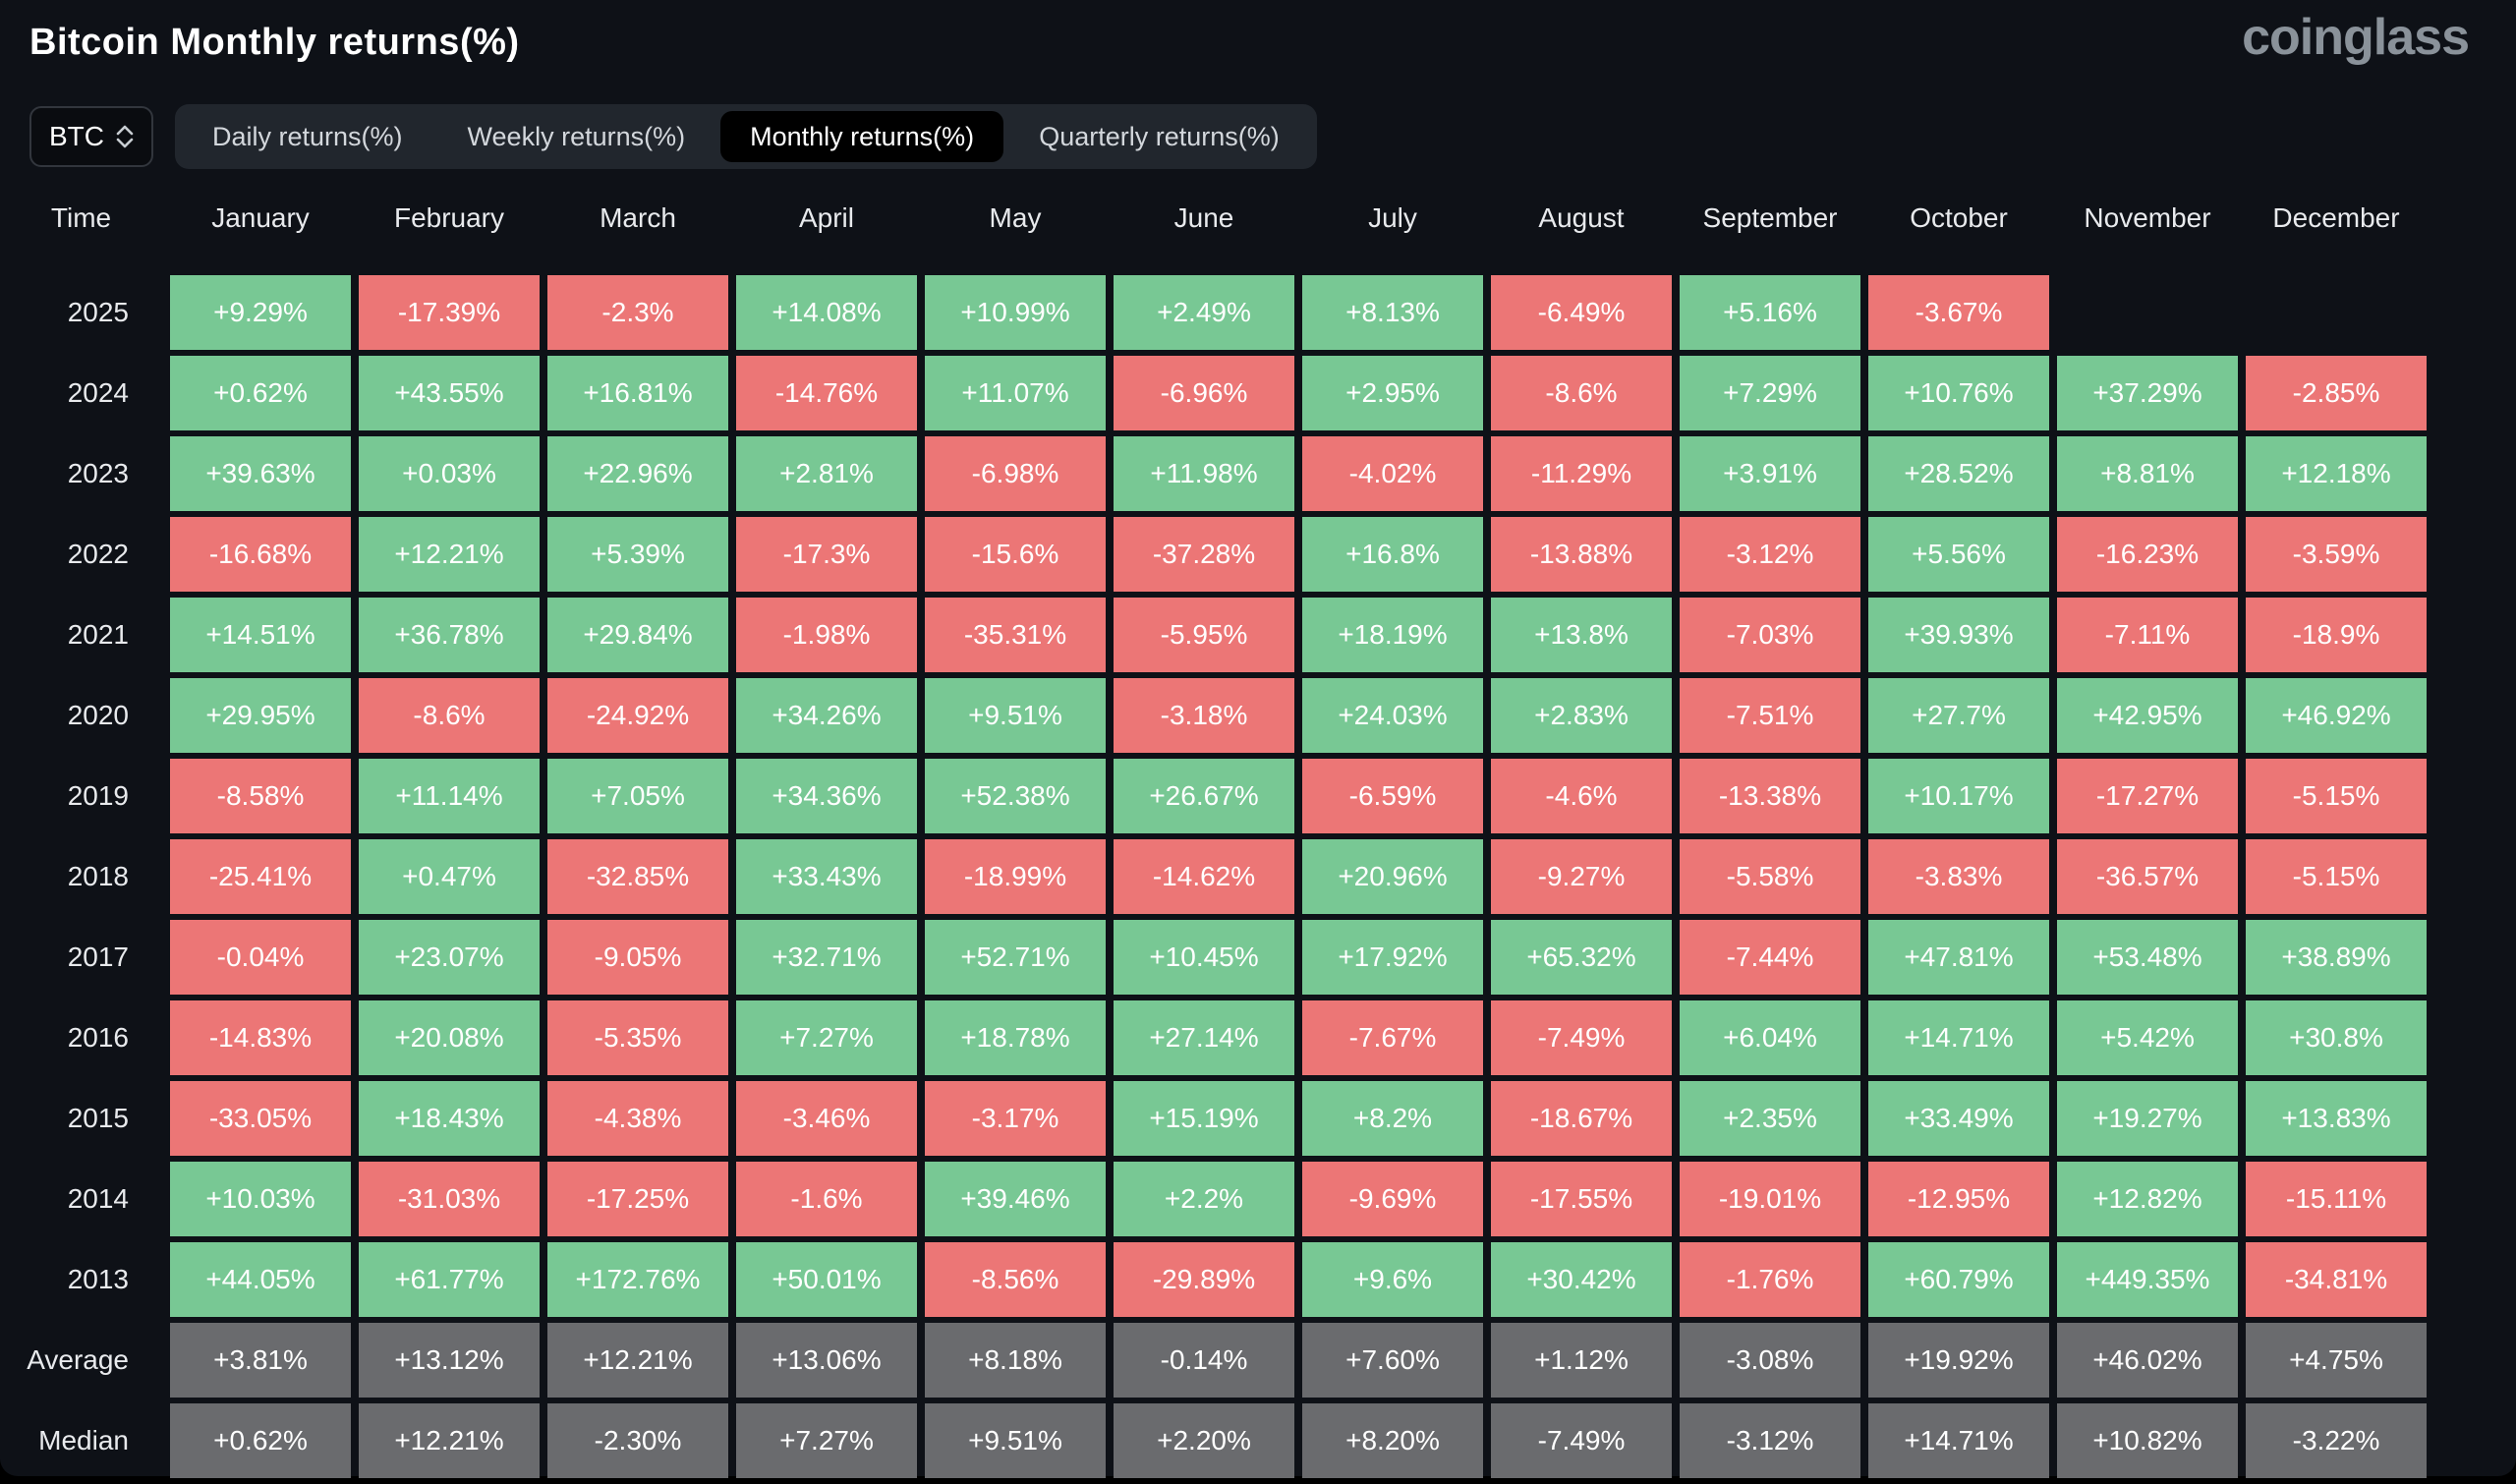  What do you see at coordinates (2336, 957) in the screenshot?
I see `value-cell: +38.89%` at bounding box center [2336, 957].